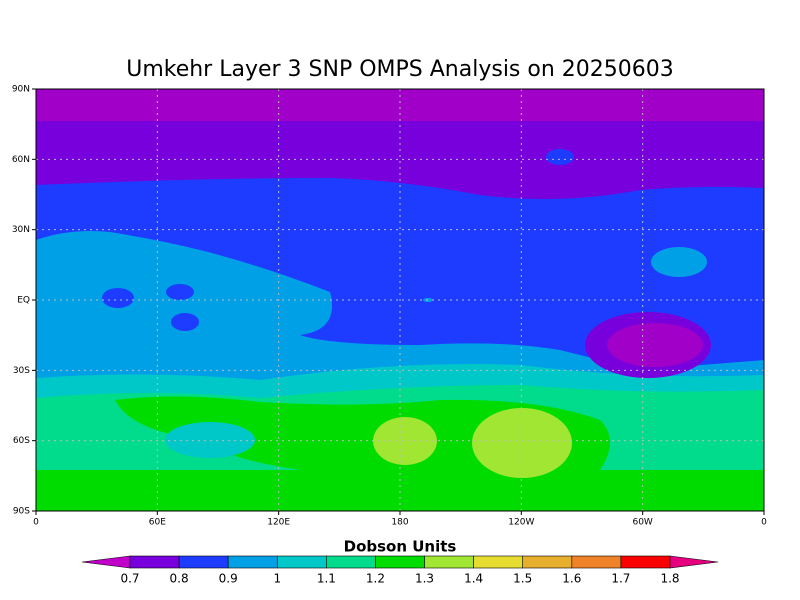 The width and height of the screenshot is (800, 600). I want to click on colorbar-tick-label: 1, so click(277, 579).